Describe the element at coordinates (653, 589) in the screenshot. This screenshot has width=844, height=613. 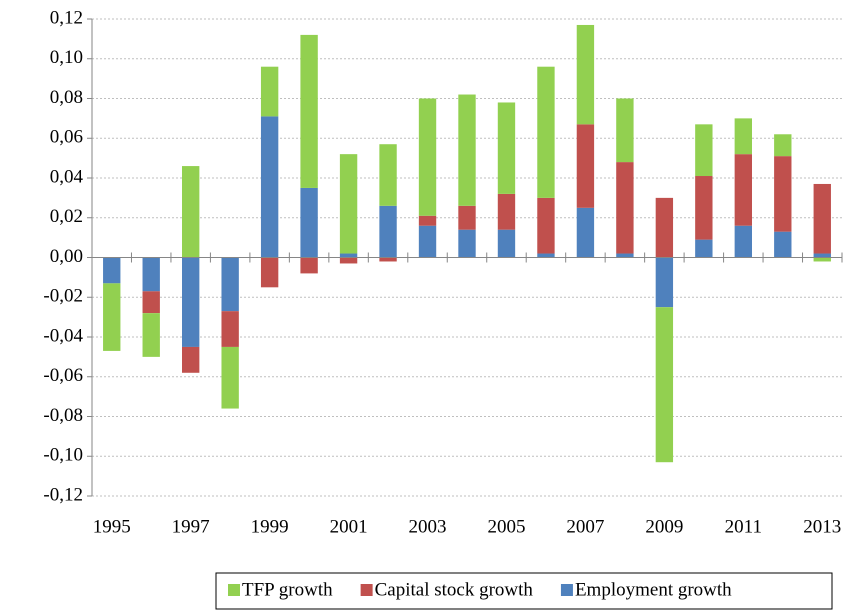
I see `legend-label: Employment growth` at that location.